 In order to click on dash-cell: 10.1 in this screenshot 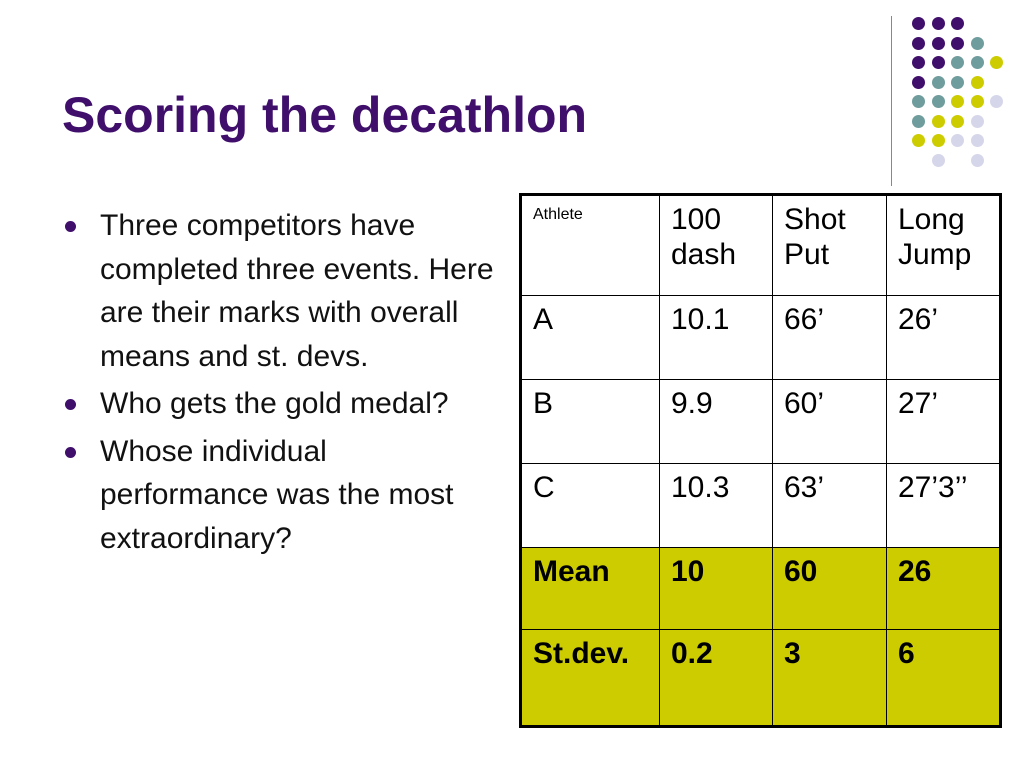, I will do `click(716, 337)`.